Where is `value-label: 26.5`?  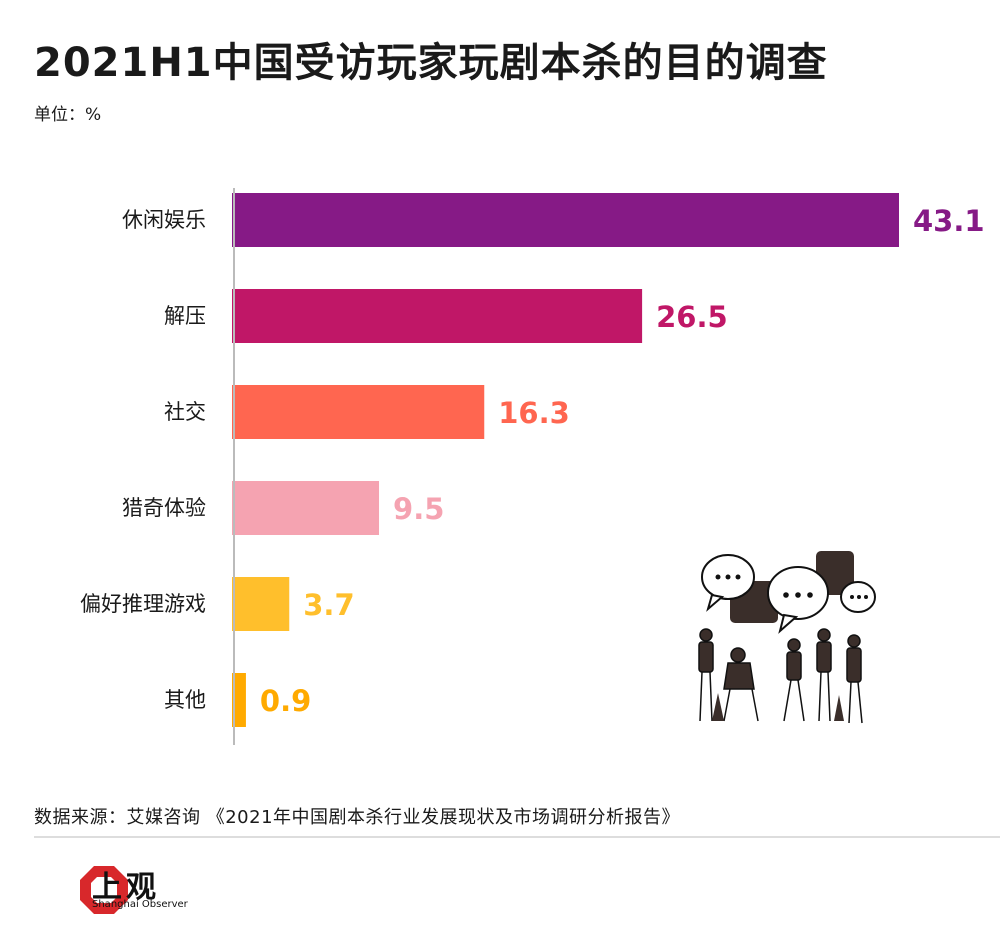 value-label: 26.5 is located at coordinates (692, 317).